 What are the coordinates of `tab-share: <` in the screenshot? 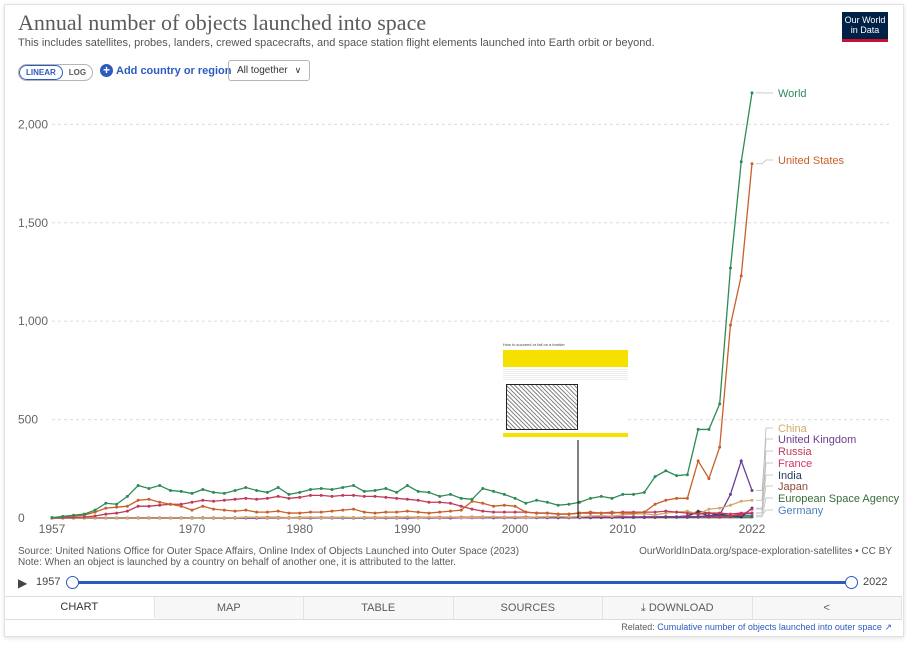 It's located at (827, 608).